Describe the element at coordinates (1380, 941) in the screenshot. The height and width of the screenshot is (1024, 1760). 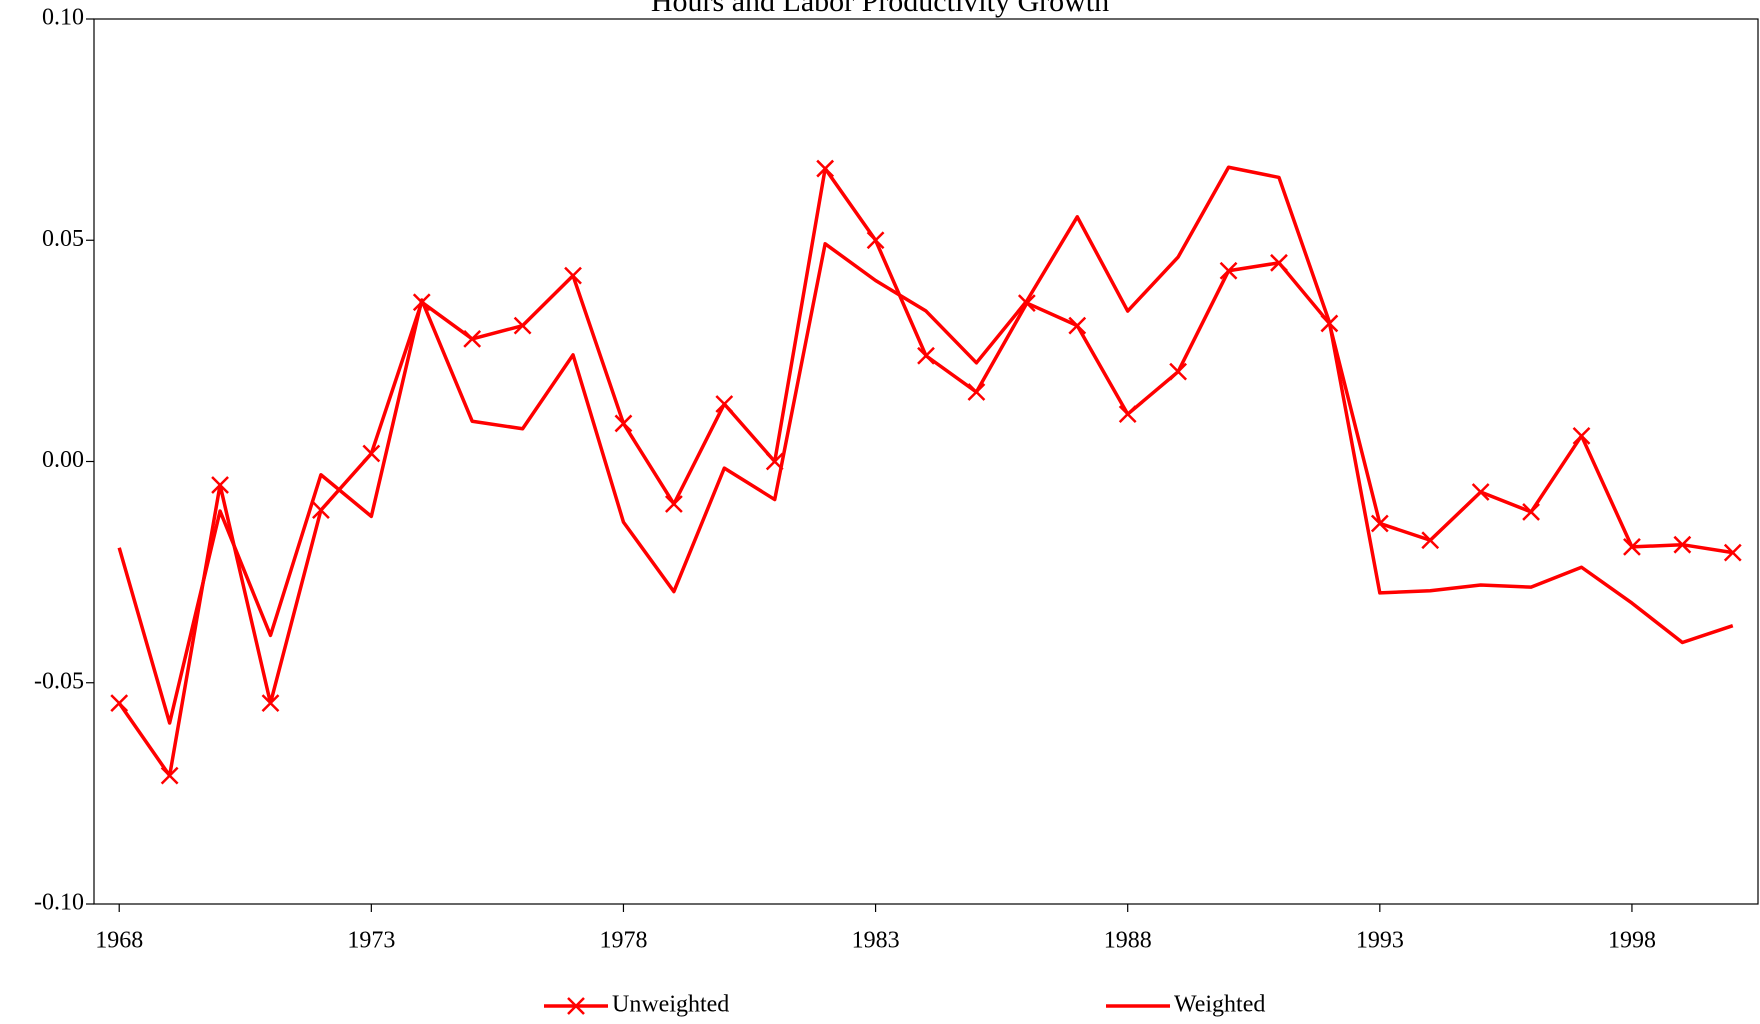
I see `x-tick-label: 1993` at that location.